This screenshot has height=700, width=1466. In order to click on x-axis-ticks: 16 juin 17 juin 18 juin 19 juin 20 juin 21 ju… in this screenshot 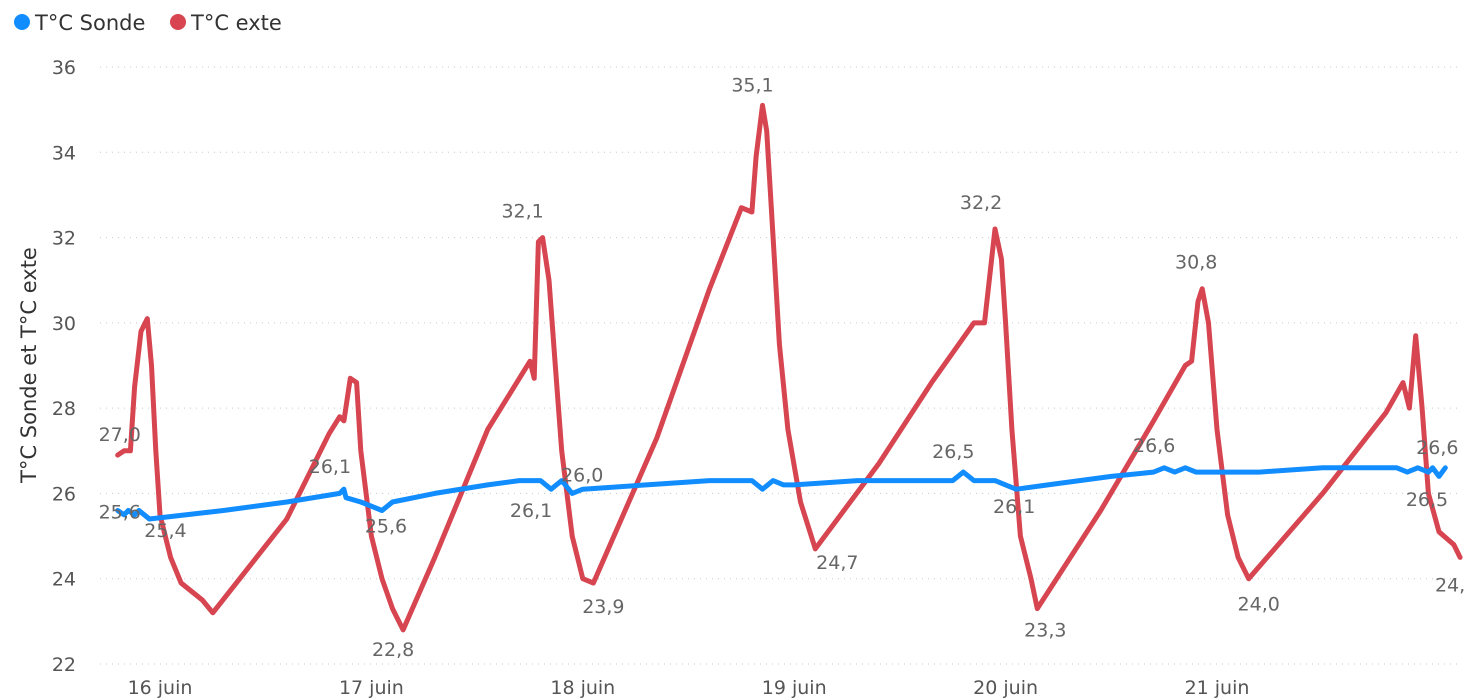, I will do `click(689, 688)`.